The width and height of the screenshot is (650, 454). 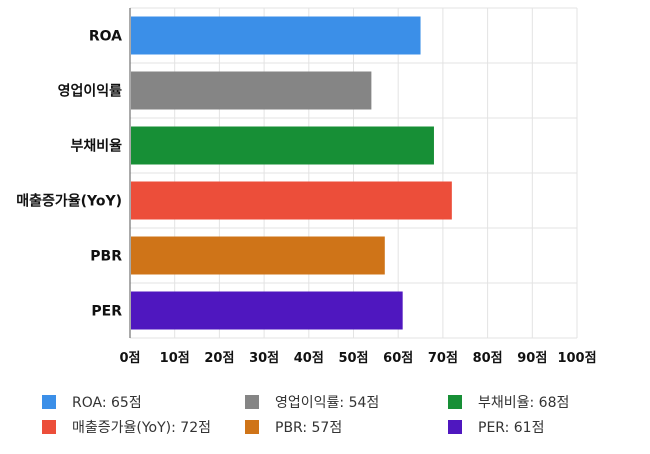 I want to click on x-tick-label: 30점, so click(x=264, y=358).